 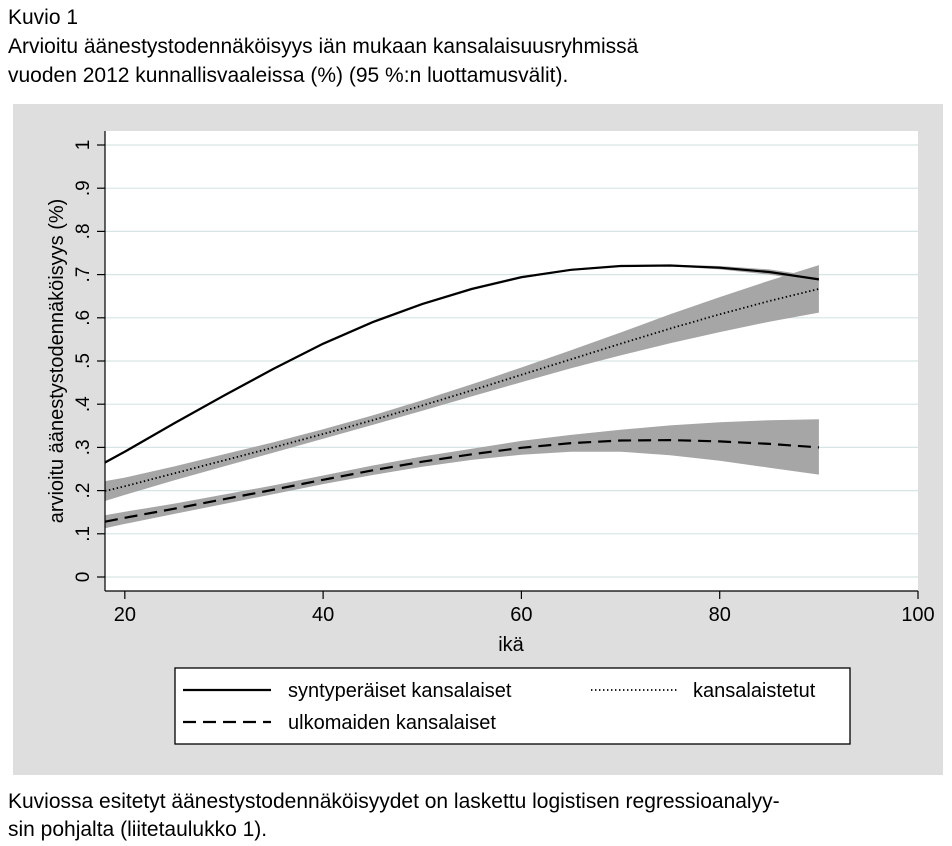 I want to click on y-tick-label: 1, so click(x=83, y=145).